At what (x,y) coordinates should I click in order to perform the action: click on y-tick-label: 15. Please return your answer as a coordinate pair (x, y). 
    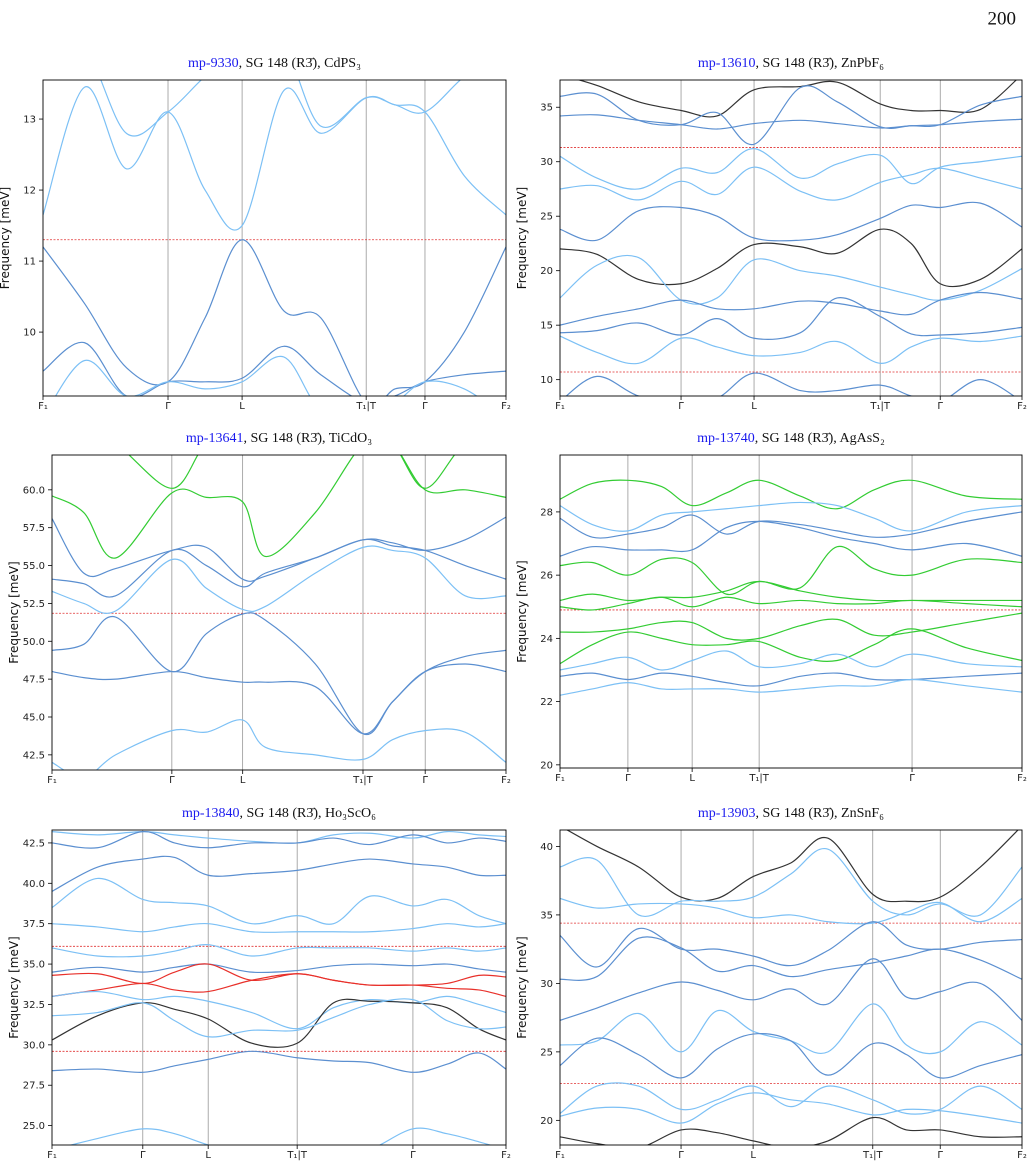
    Looking at the image, I should click on (546, 326).